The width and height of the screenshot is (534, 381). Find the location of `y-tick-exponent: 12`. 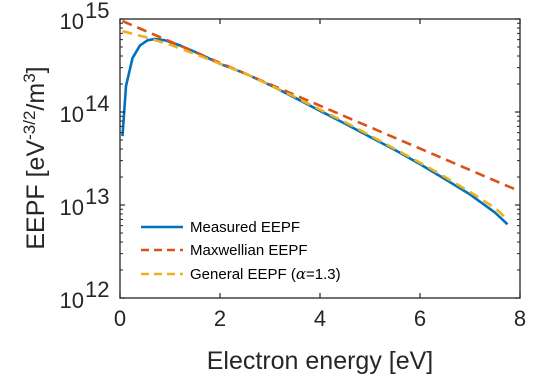

y-tick-exponent: 12 is located at coordinates (97, 289).